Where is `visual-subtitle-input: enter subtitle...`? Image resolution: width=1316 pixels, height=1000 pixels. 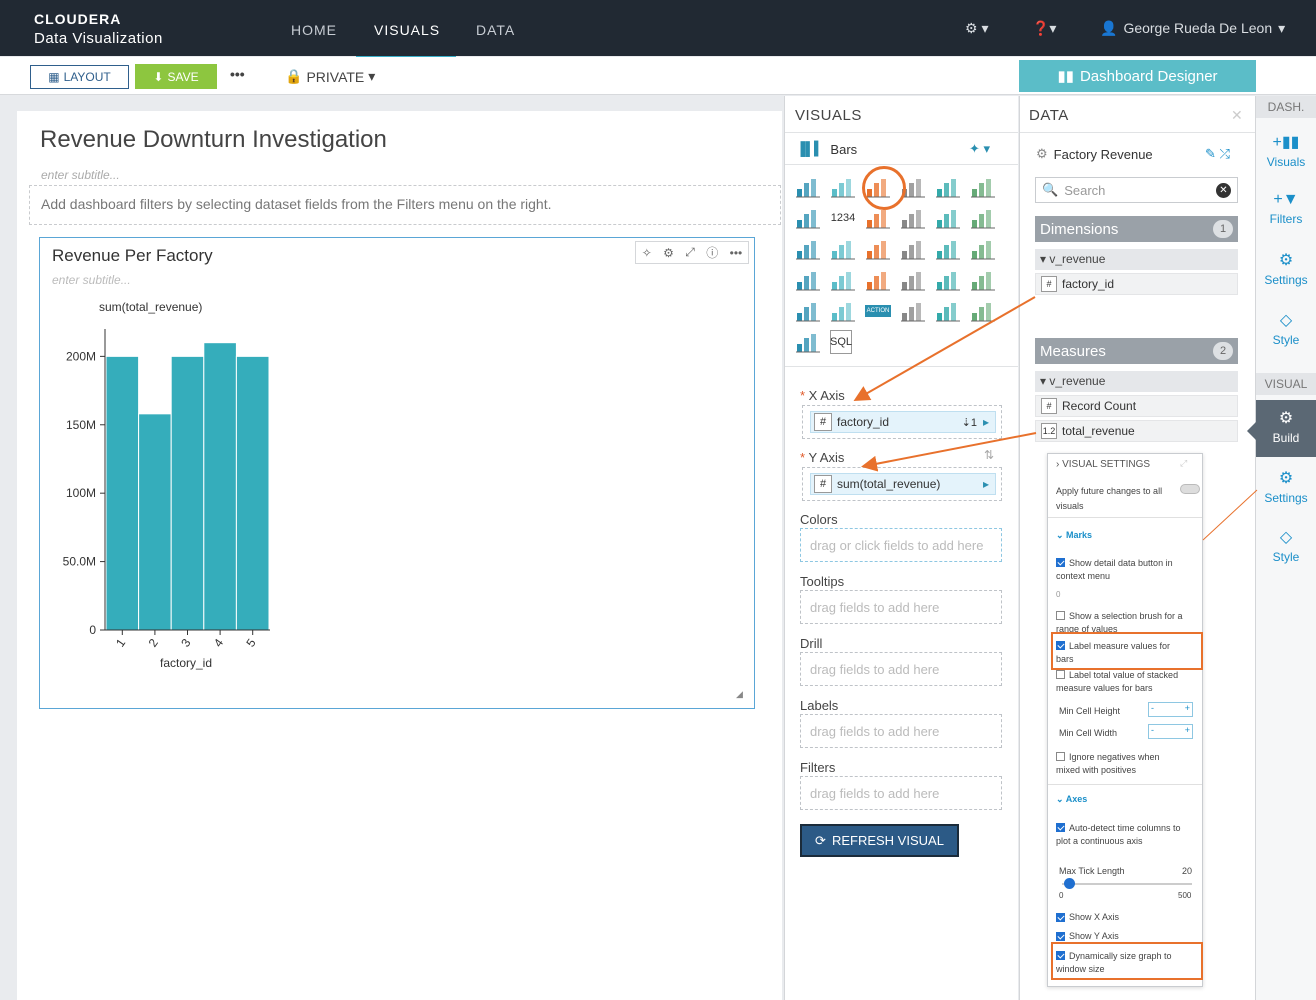 visual-subtitle-input: enter subtitle... is located at coordinates (91, 280).